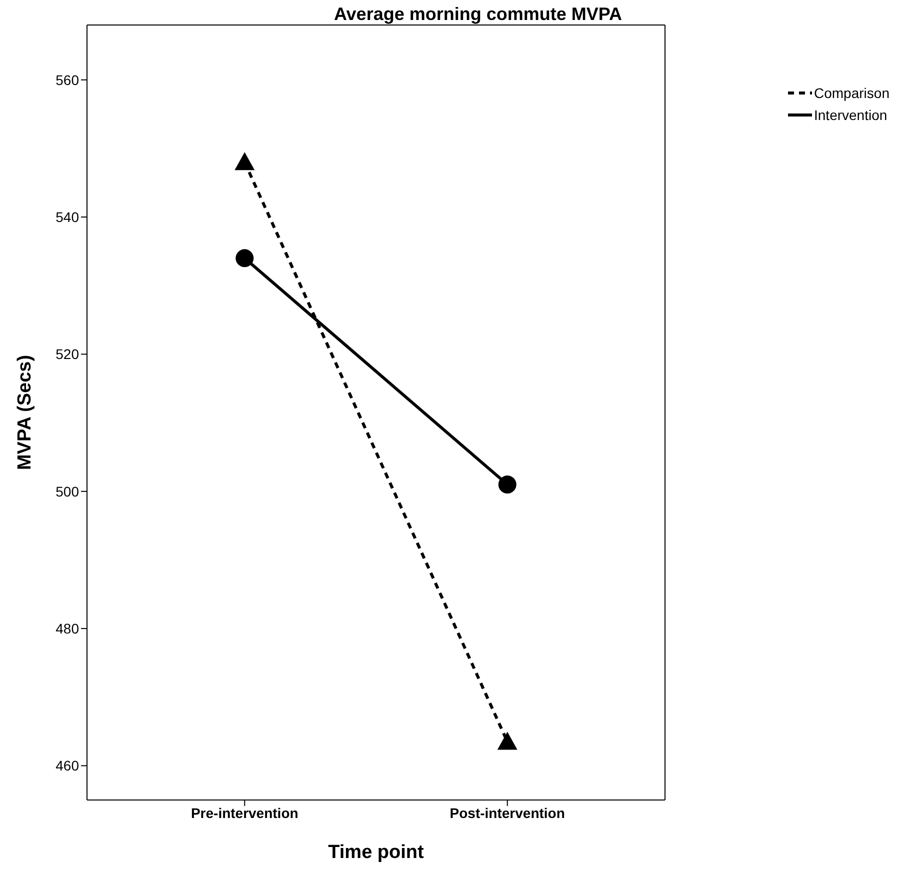 This screenshot has height=875, width=908. What do you see at coordinates (68, 217) in the screenshot?
I see `y-tick-label: 540` at bounding box center [68, 217].